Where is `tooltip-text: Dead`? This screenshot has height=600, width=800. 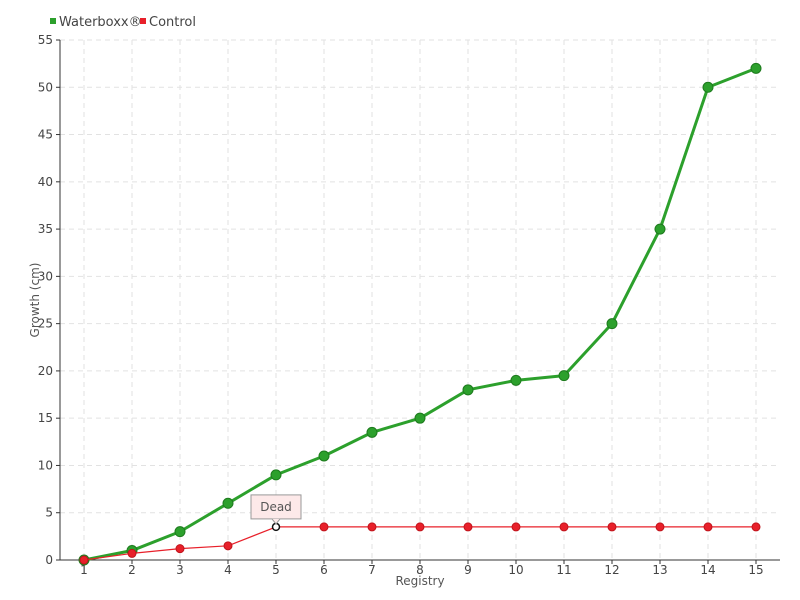
tooltip-text: Dead is located at coordinates (276, 507).